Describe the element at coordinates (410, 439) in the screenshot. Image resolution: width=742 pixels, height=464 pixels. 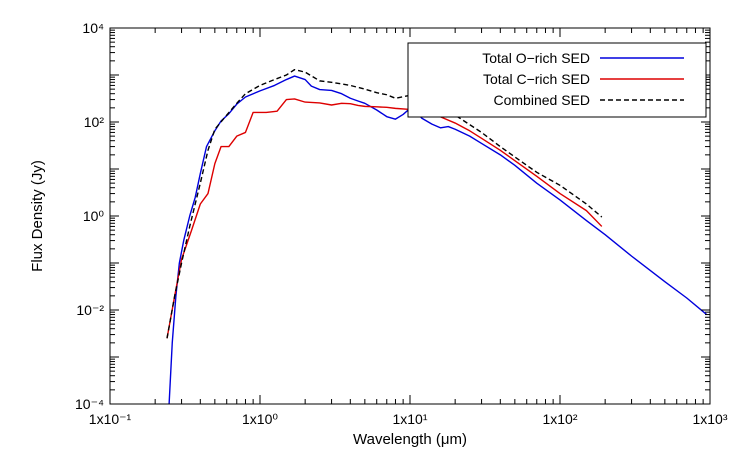
I see `x-axis-label: Wavelength (μm)` at that location.